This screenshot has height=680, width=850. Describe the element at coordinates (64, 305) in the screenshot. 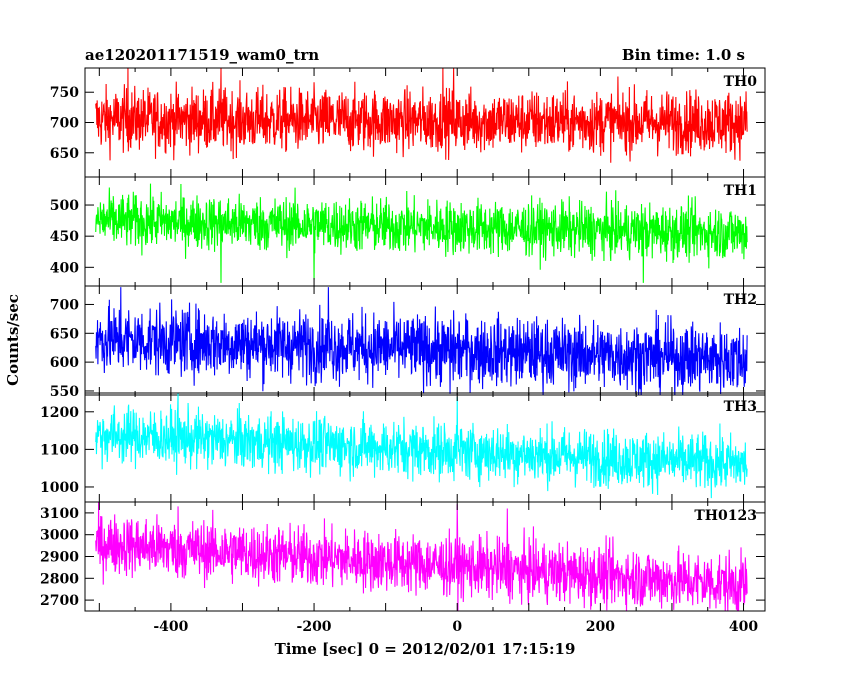

I see `y-tick-label-th2: 700` at that location.